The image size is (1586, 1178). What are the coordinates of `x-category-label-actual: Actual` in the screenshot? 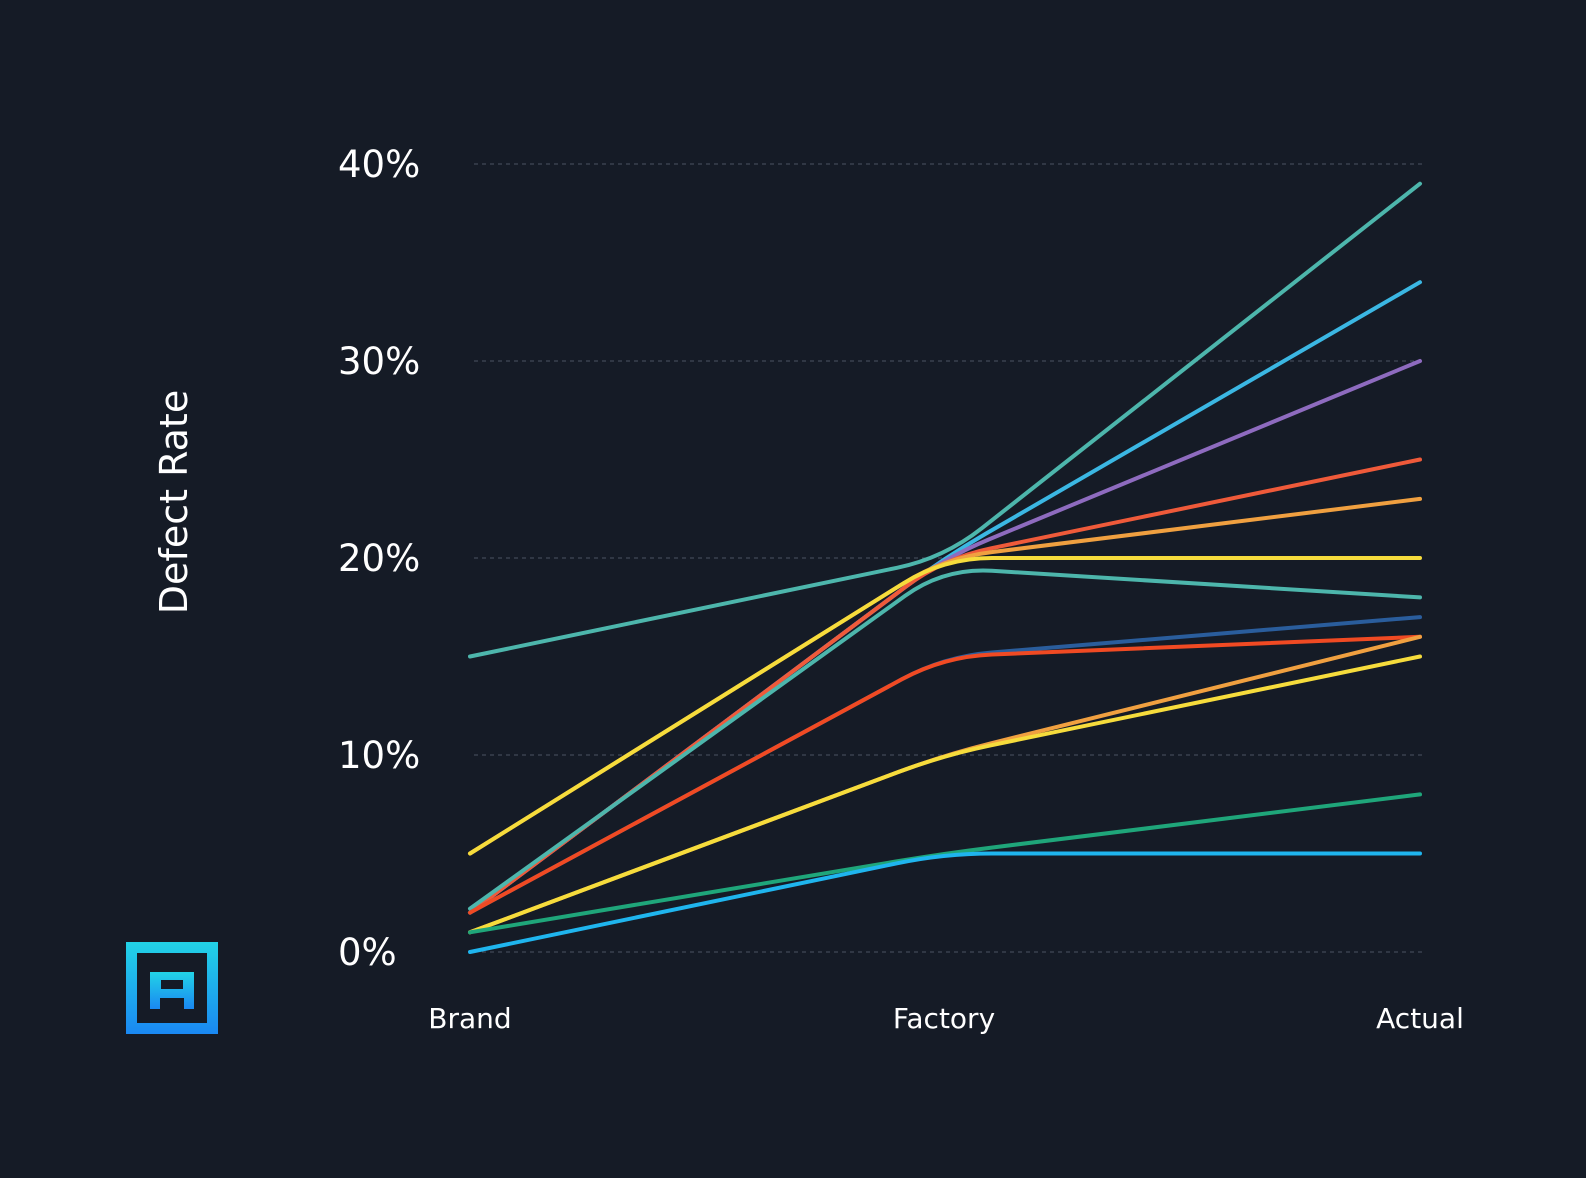 It's located at (1420, 1018).